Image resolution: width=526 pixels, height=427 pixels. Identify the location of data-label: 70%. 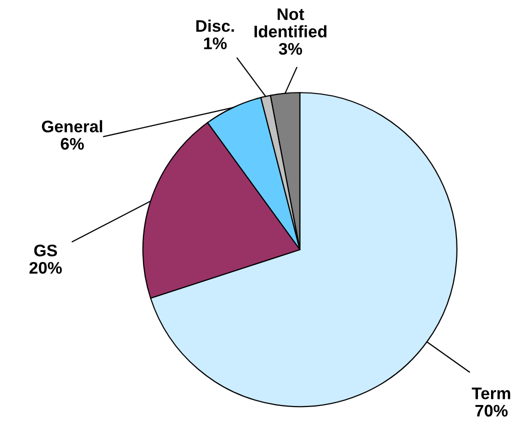
(491, 410).